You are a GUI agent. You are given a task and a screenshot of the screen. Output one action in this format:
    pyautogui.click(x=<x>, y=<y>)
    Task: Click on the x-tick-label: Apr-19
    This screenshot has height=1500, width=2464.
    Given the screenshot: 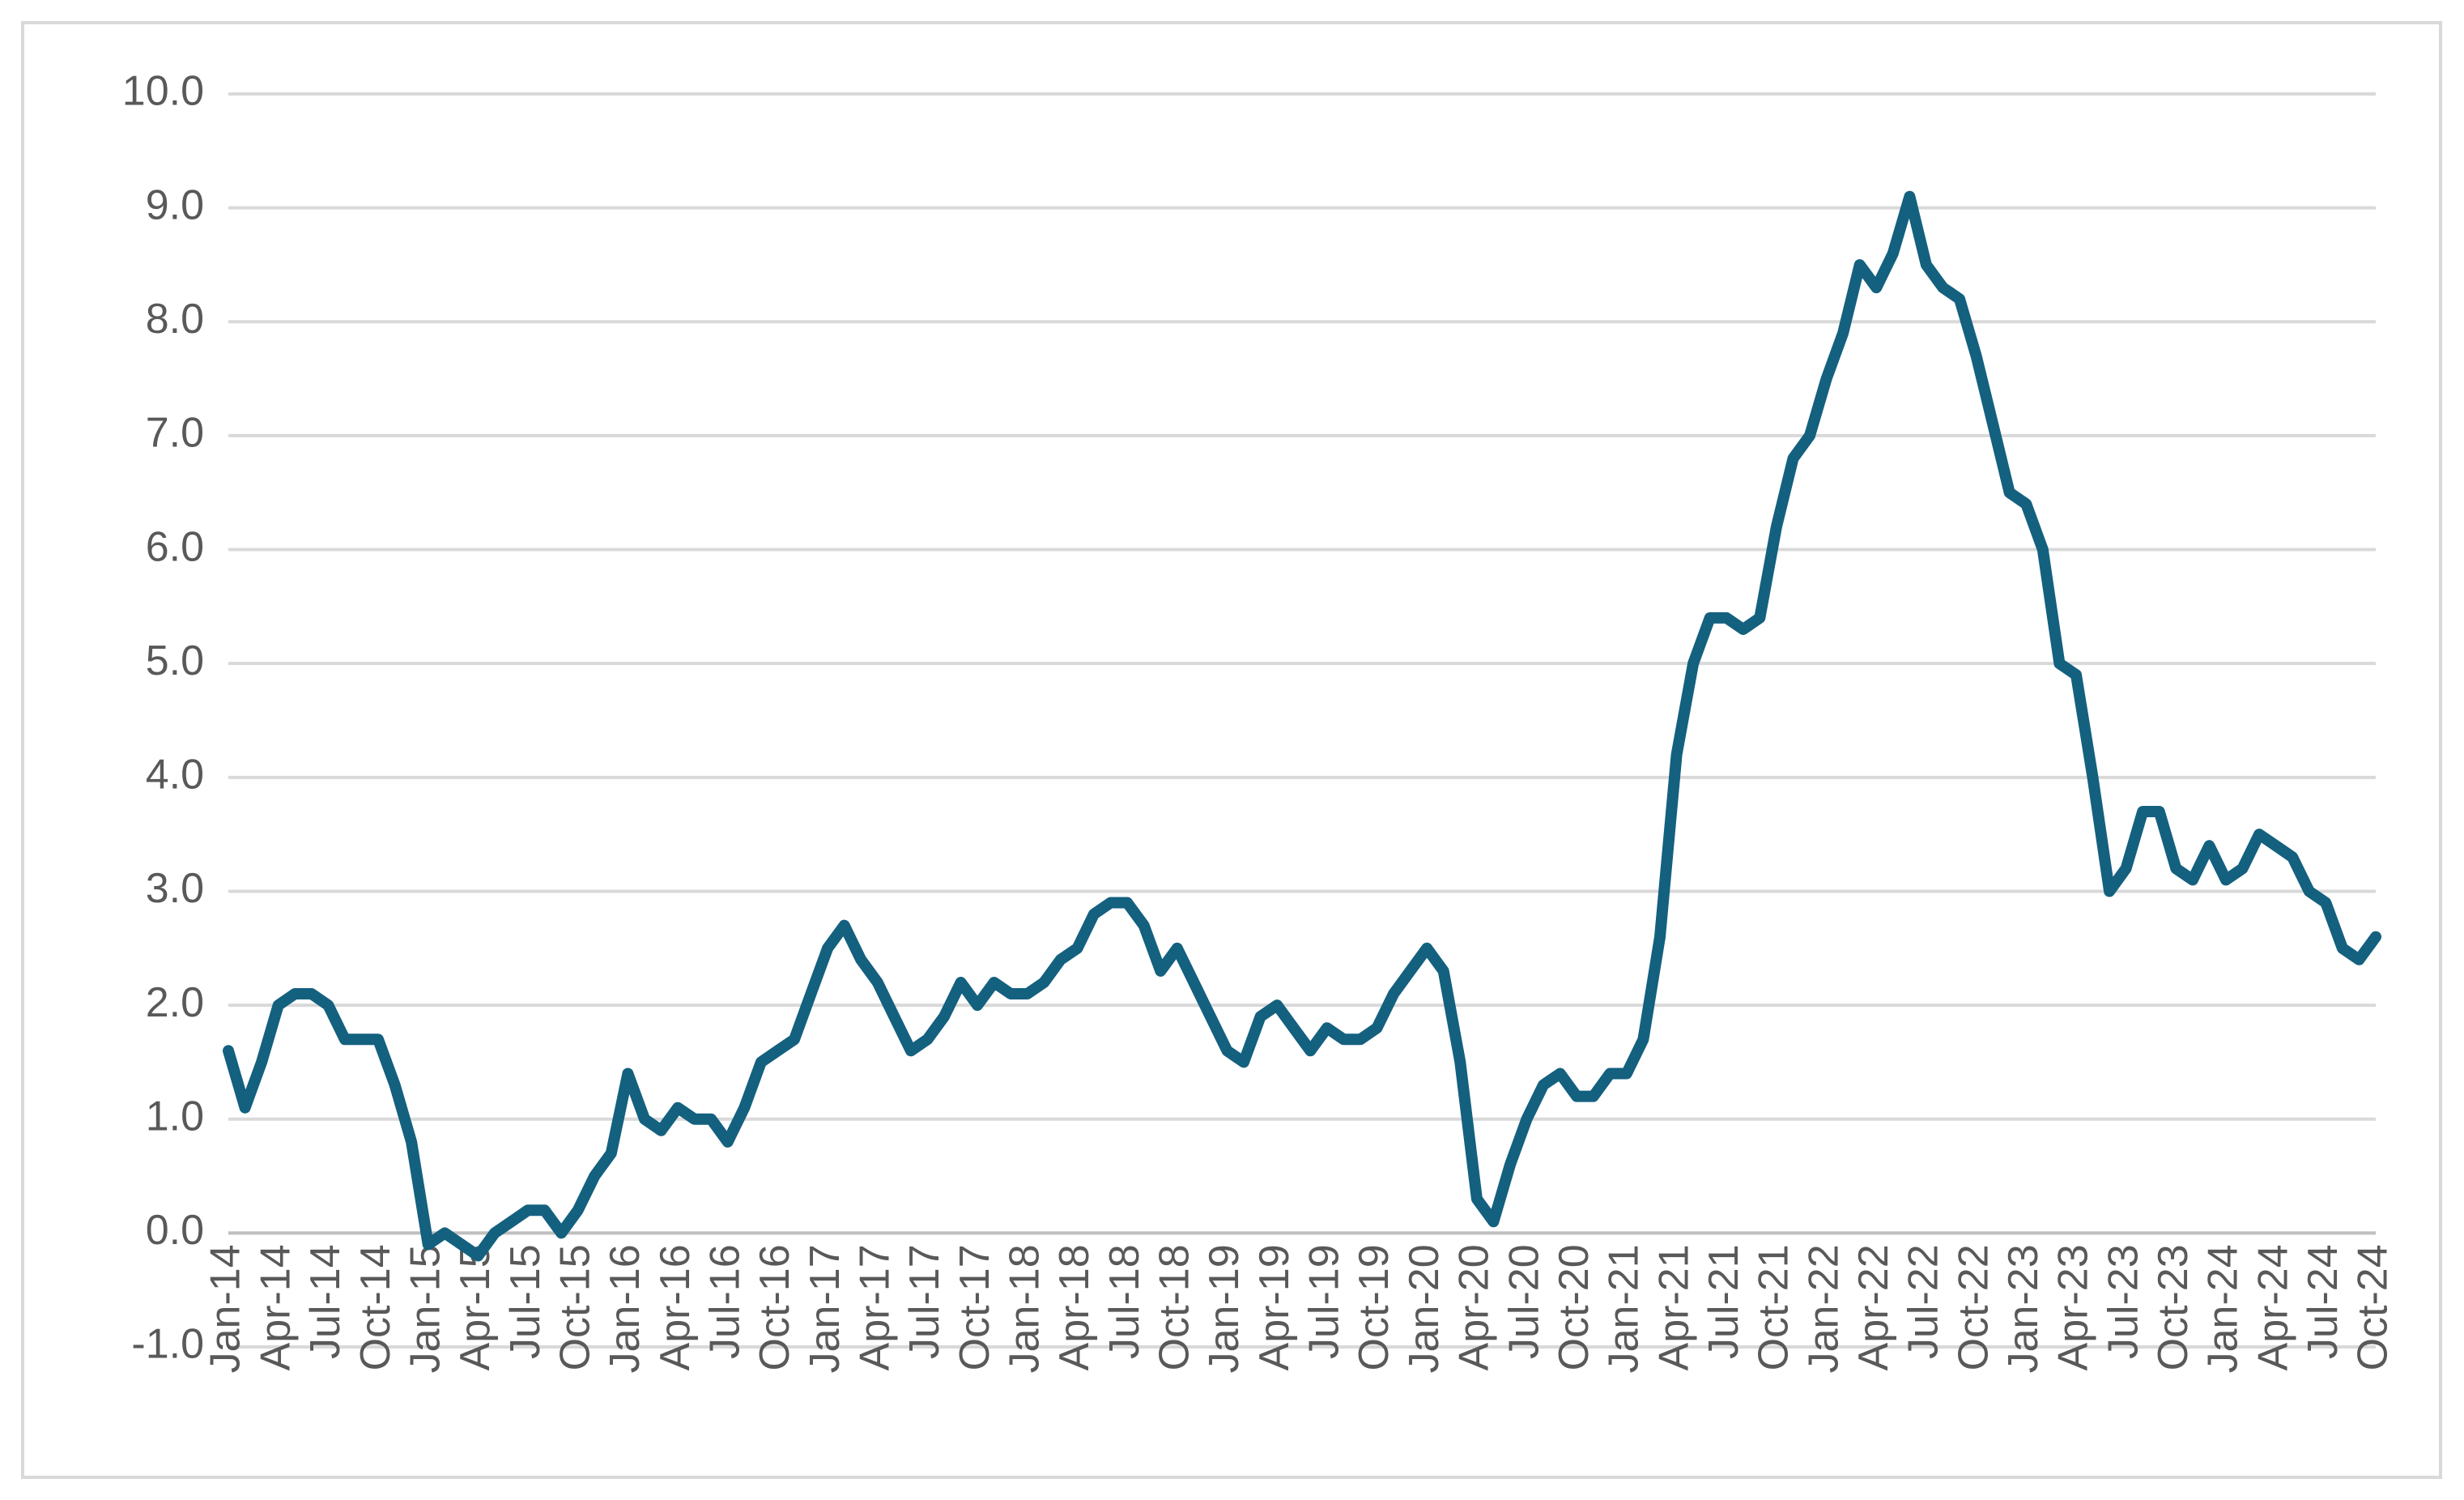 What is the action you would take?
    pyautogui.click(x=1274, y=1307)
    